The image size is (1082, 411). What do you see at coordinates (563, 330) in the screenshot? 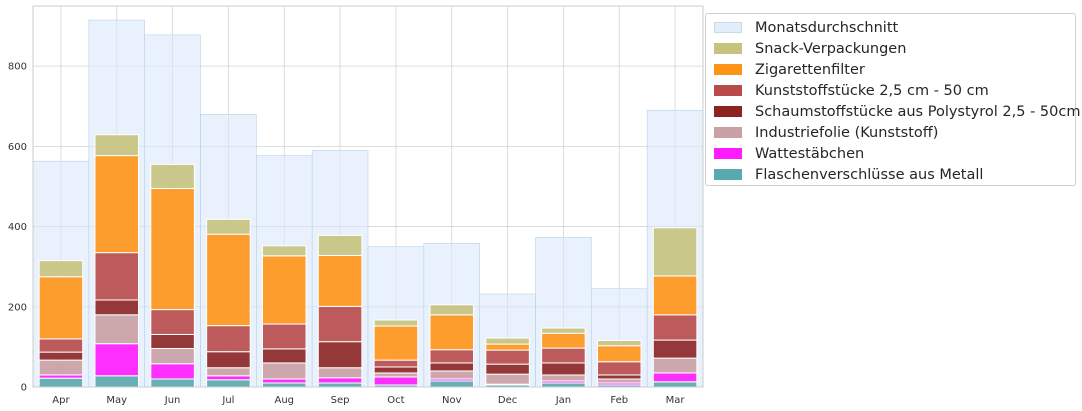
I see `bar-segment-6-jan` at bounding box center [563, 330].